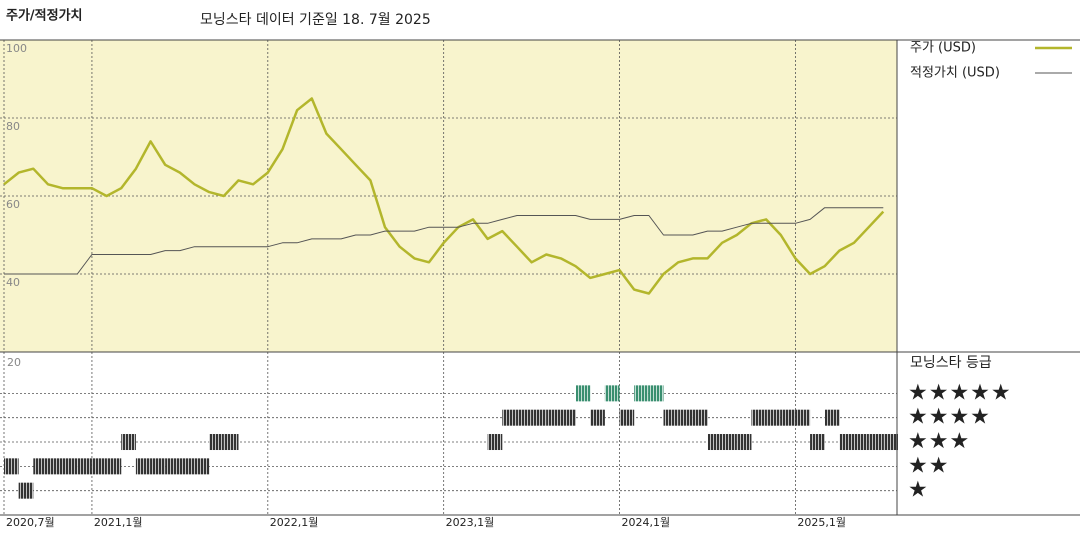 This screenshot has height=540, width=1080. What do you see at coordinates (928, 465) in the screenshot?
I see `rating-label: ★★` at bounding box center [928, 465].